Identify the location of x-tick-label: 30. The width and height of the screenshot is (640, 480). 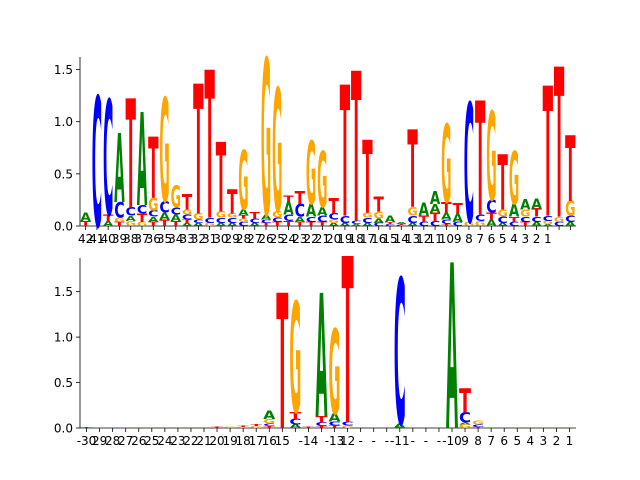
(220, 239).